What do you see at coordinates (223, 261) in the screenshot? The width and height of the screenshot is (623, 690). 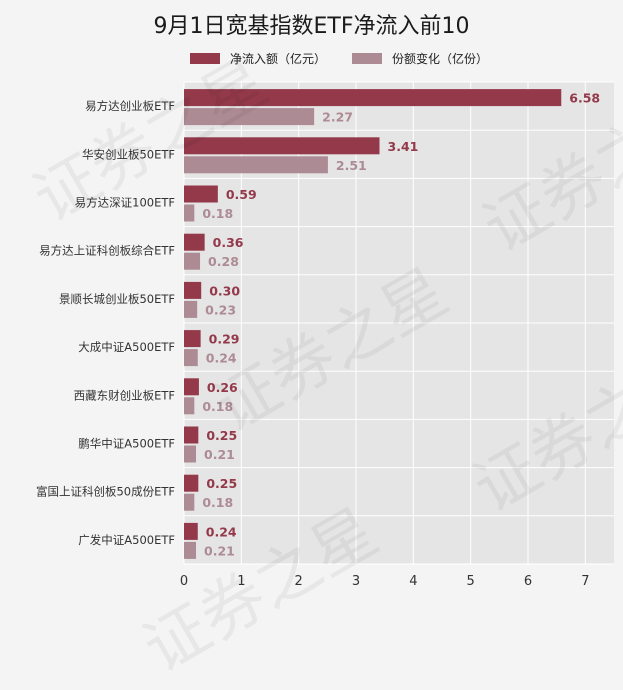 I see `data-label-share-change: 0.28` at bounding box center [223, 261].